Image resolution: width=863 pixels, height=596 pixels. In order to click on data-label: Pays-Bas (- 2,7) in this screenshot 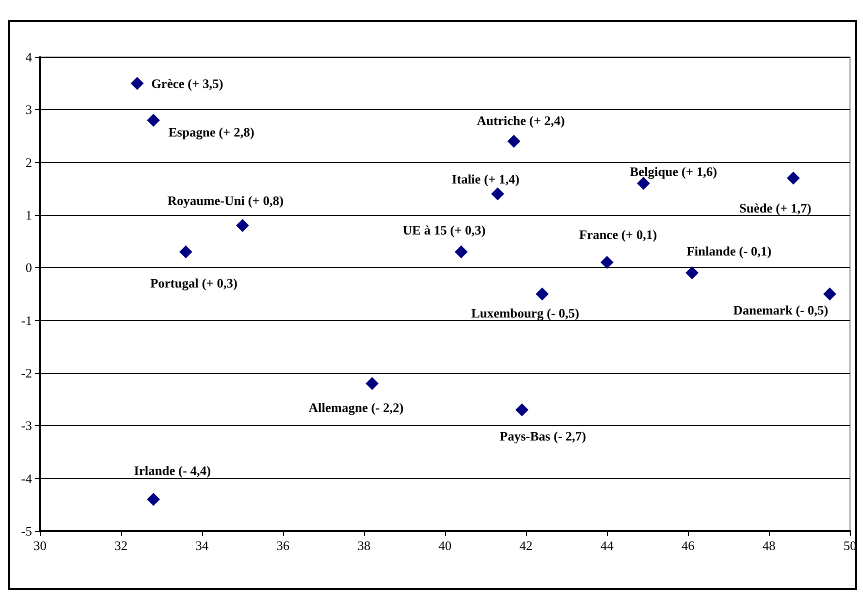, I will do `click(543, 436)`.